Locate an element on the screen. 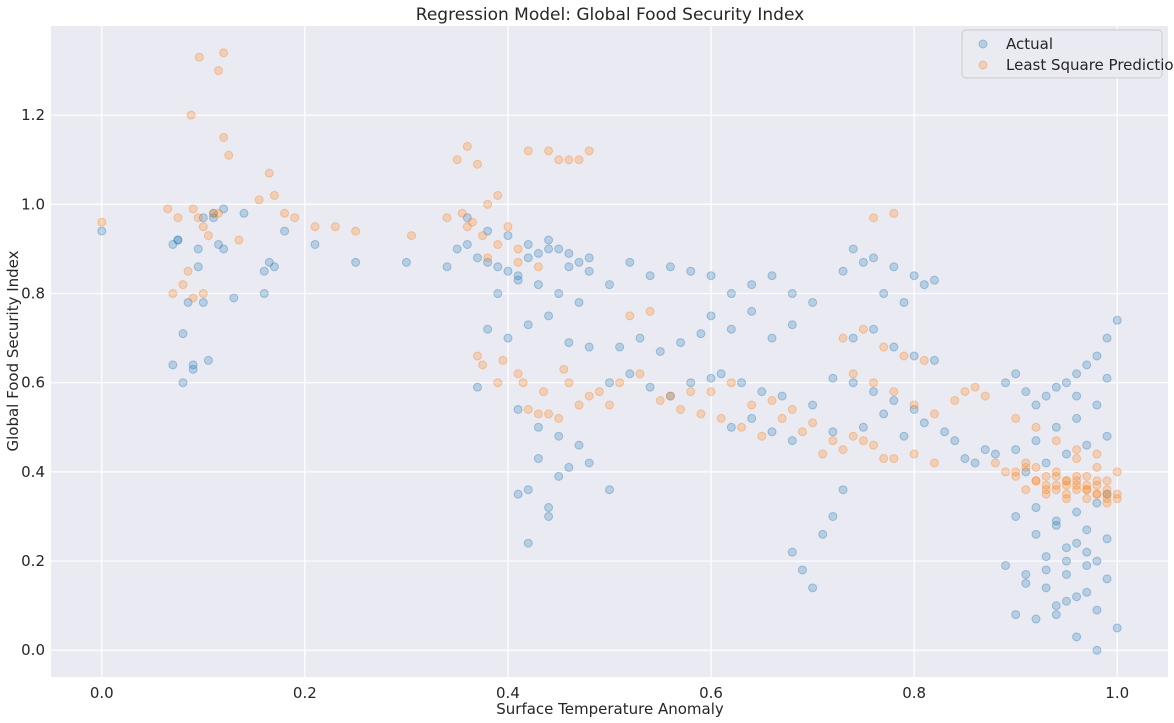 This screenshot has width=1174, height=723. legend-box is located at coordinates (1062, 54).